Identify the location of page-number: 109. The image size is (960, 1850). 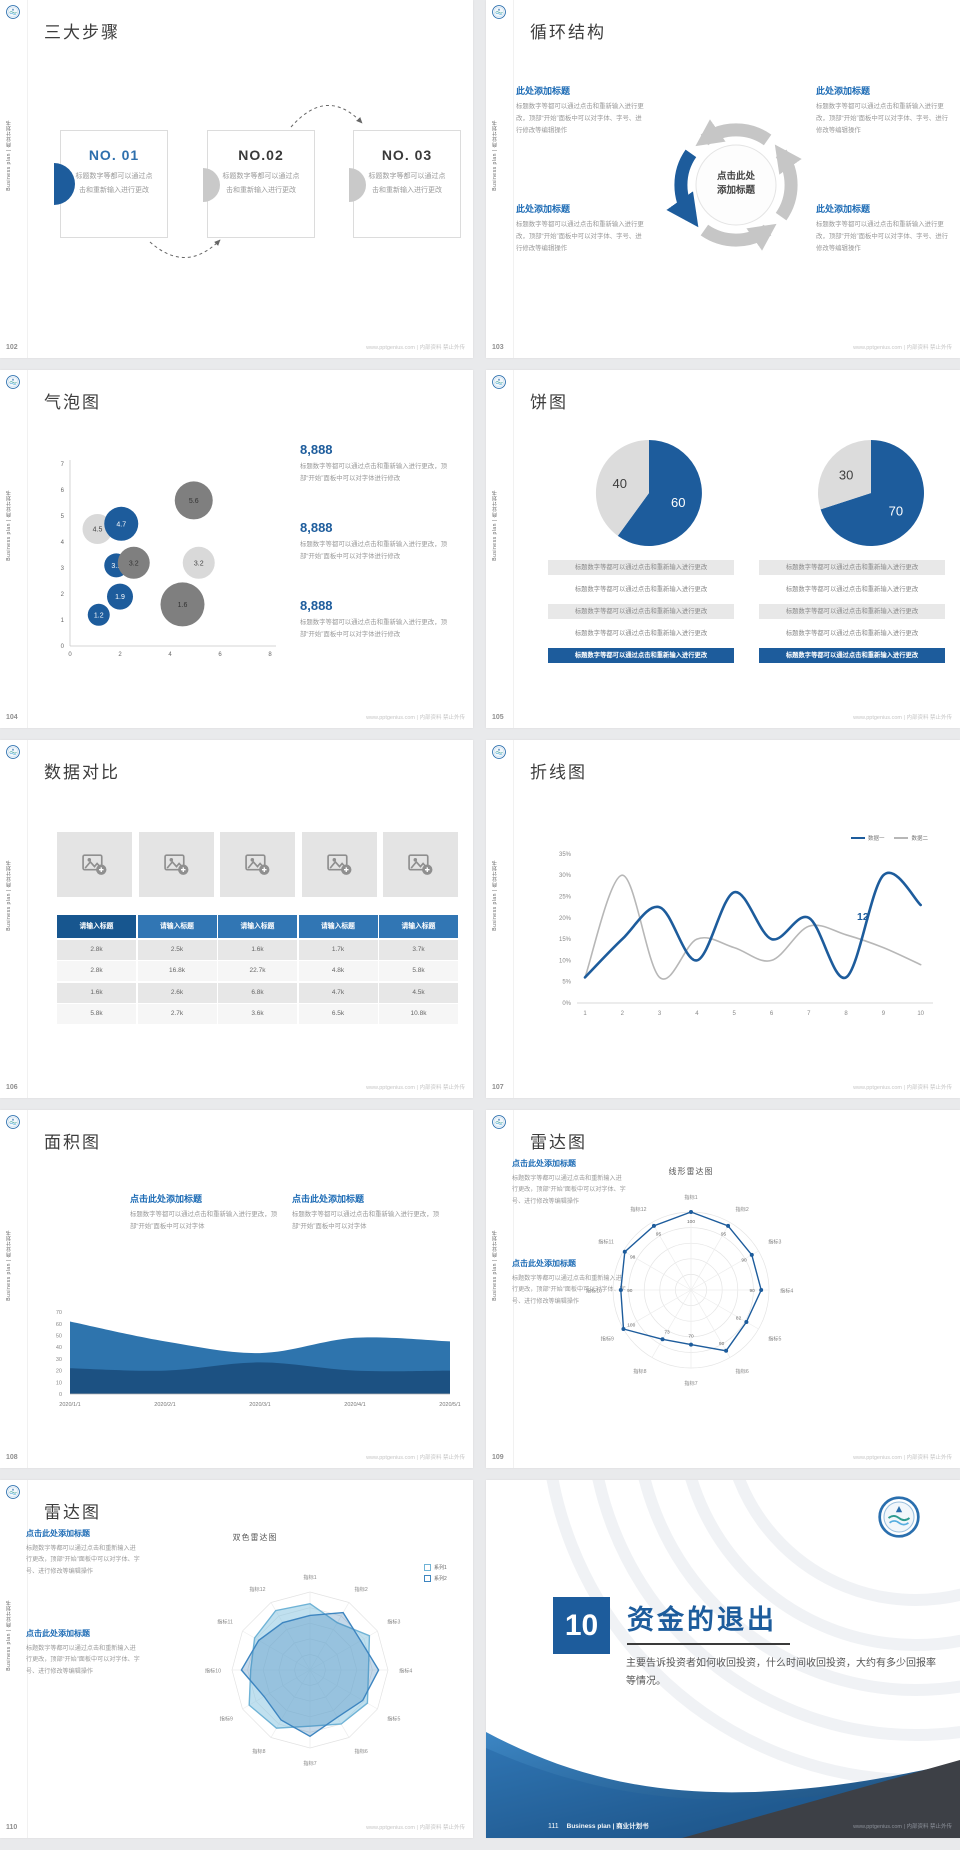
(498, 1457).